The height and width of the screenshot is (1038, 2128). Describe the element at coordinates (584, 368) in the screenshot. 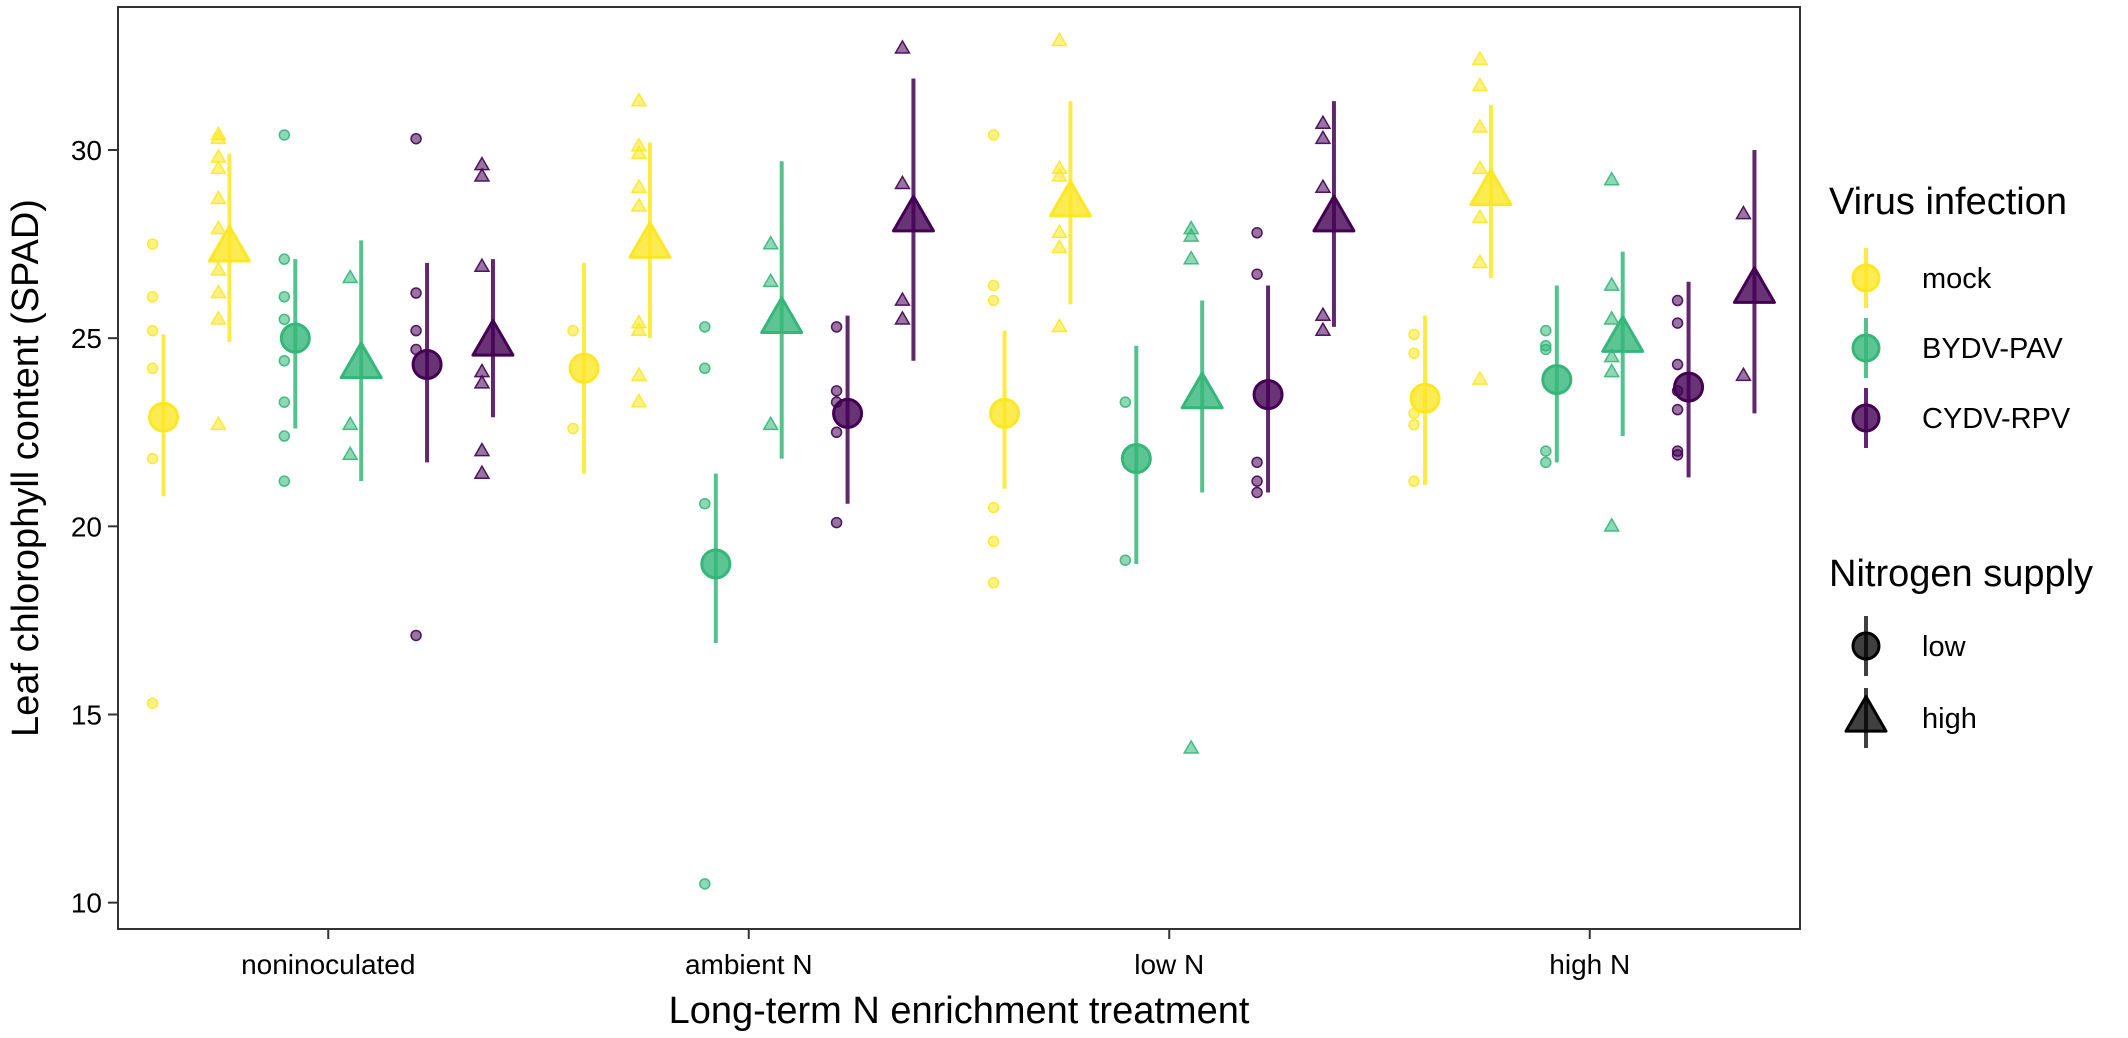

I see `mean-marker-s6-mock-low` at that location.